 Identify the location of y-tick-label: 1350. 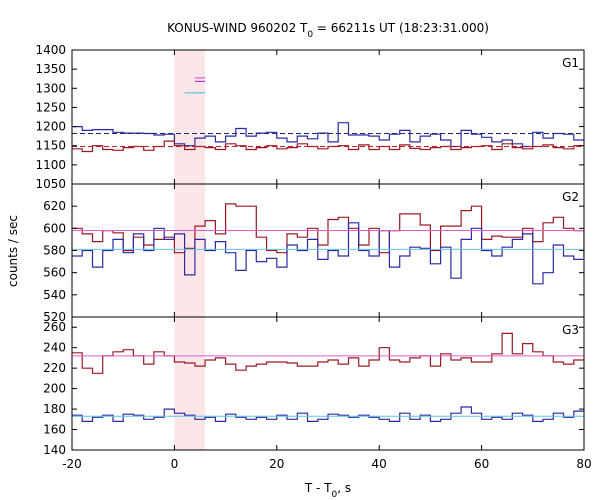
(50, 69).